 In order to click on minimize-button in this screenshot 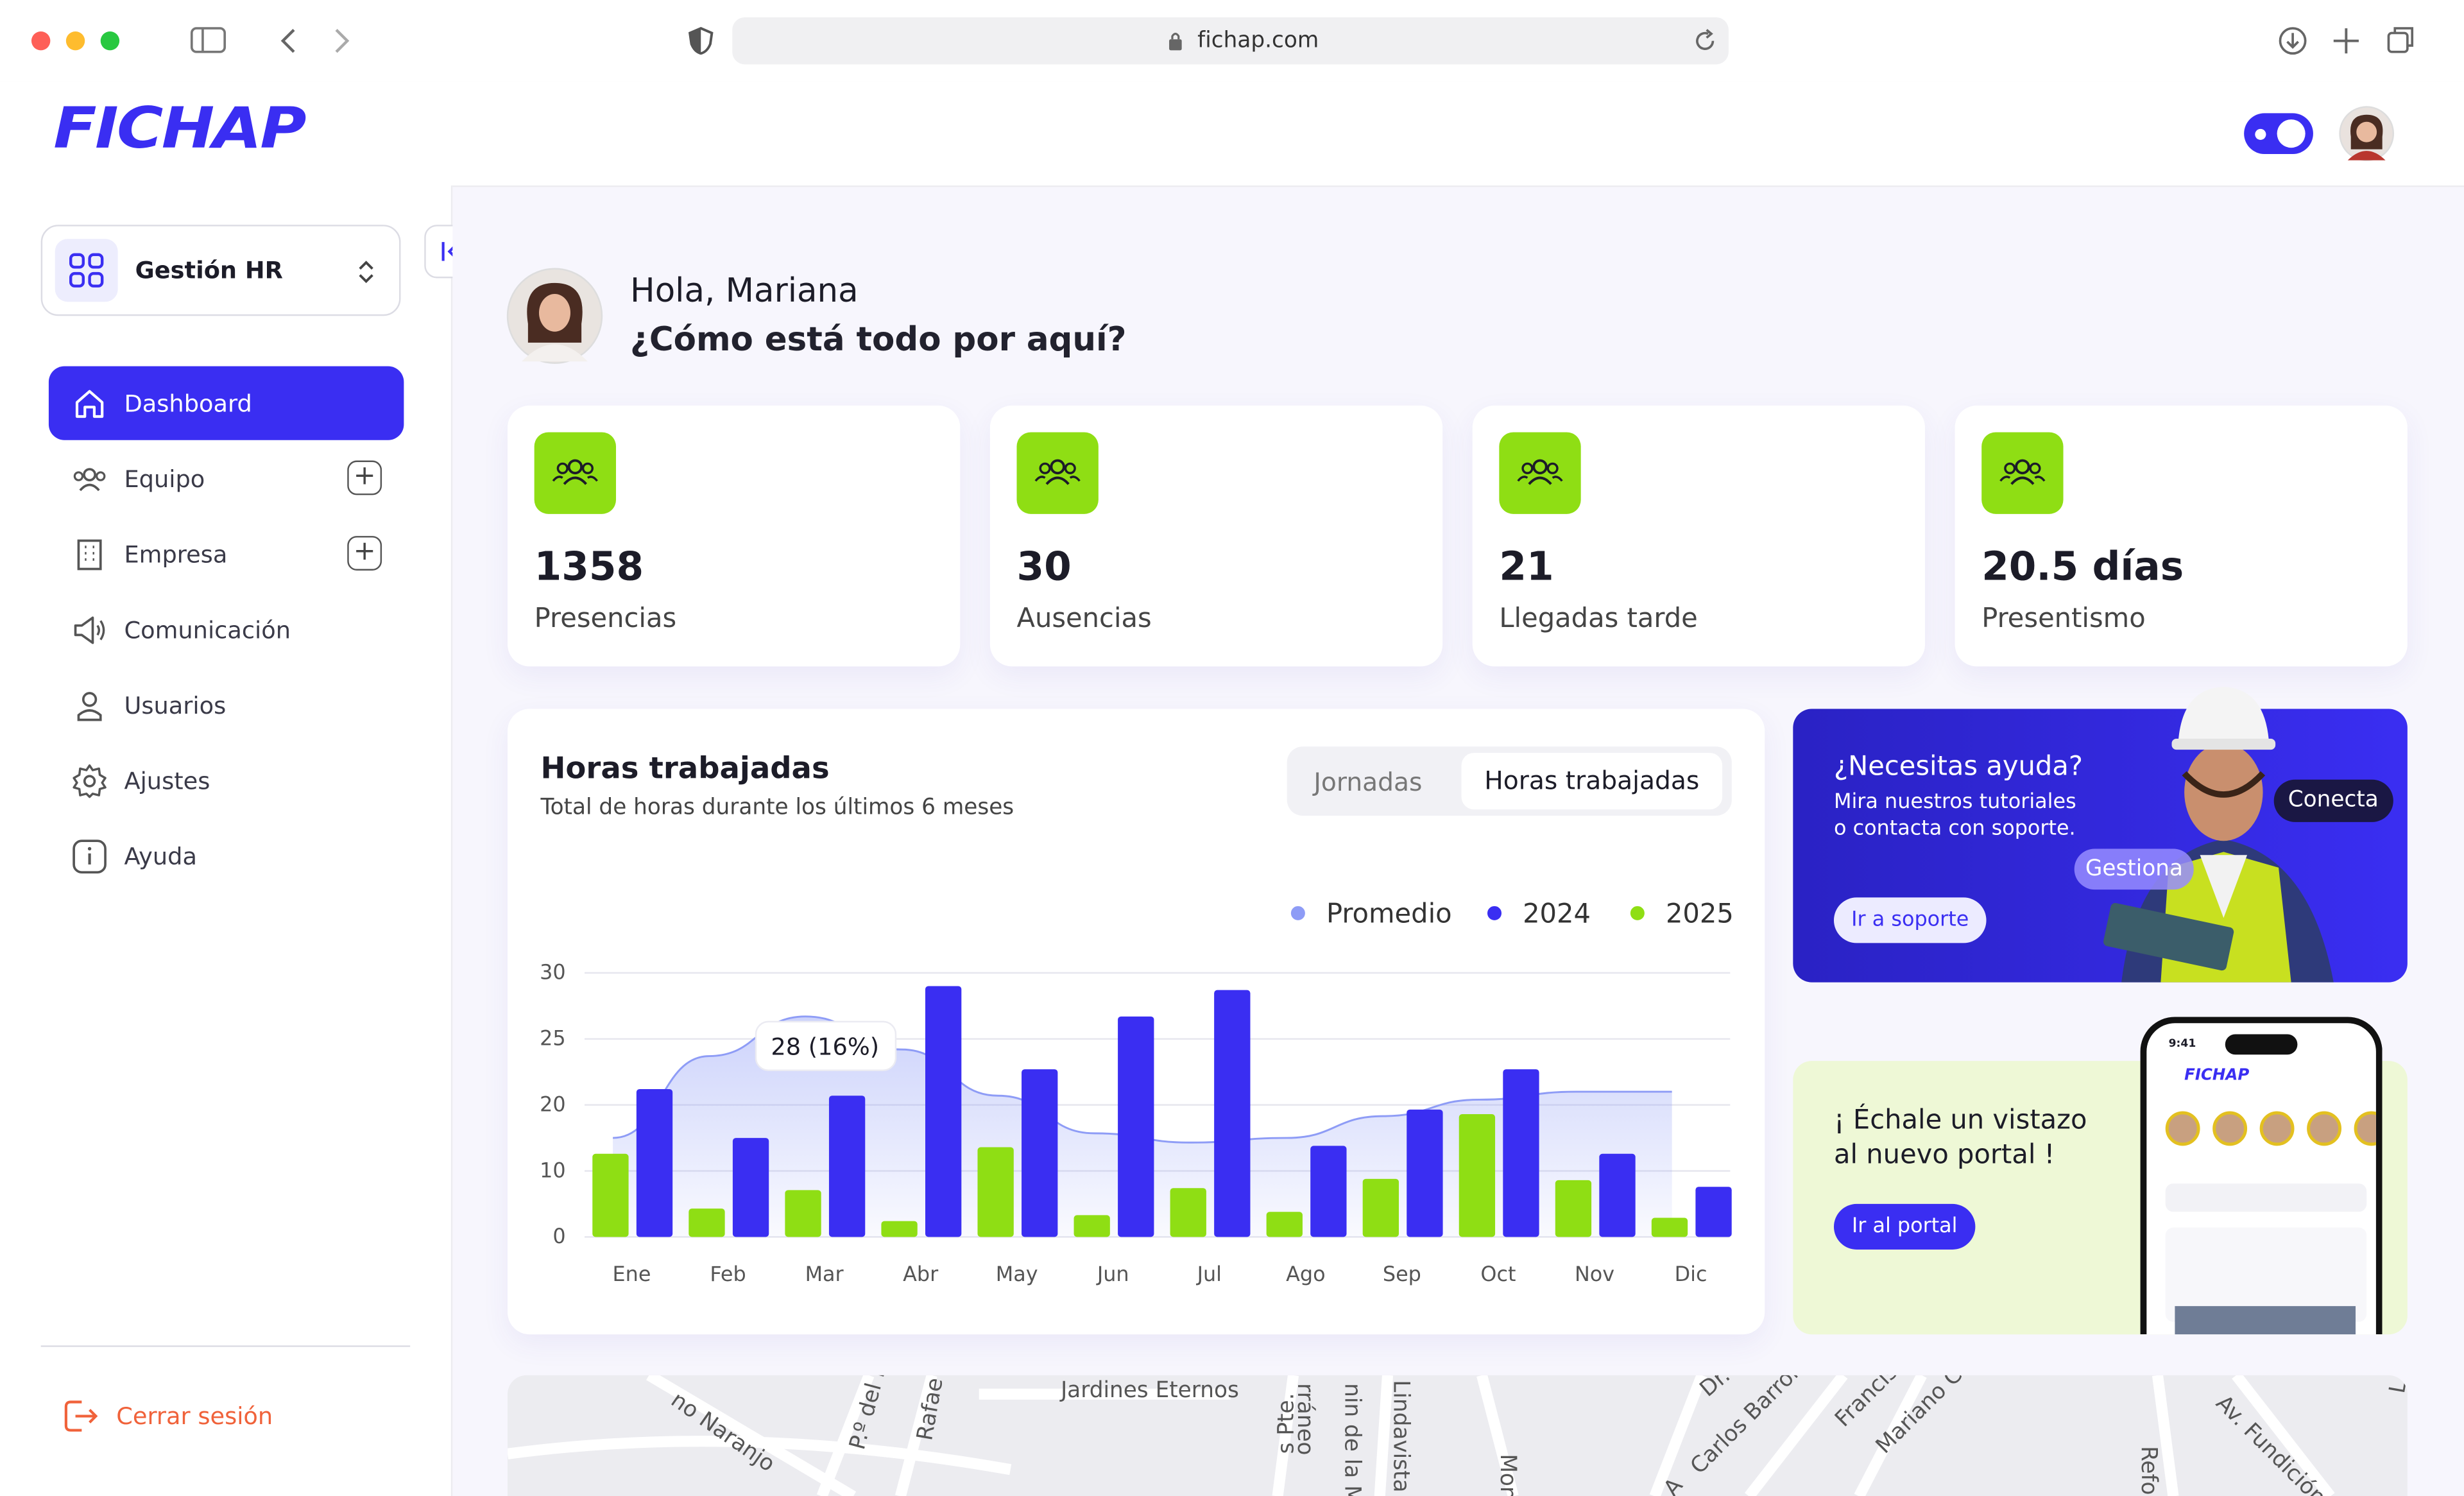, I will do `click(75, 41)`.